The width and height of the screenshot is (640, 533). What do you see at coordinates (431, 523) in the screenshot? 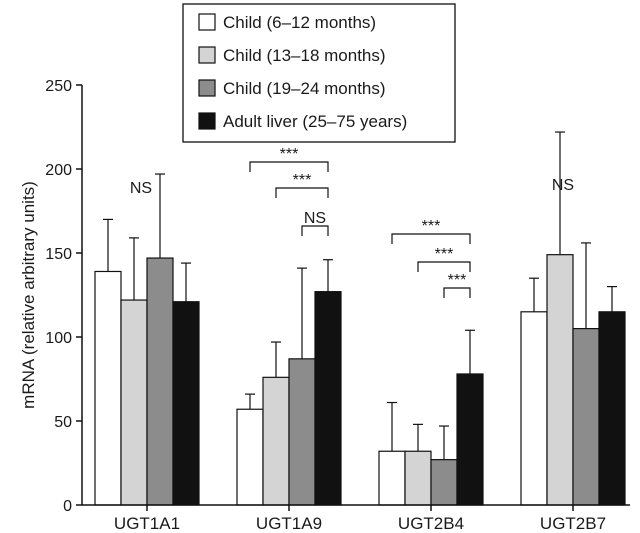
I see `category-label: UGT2B4` at bounding box center [431, 523].